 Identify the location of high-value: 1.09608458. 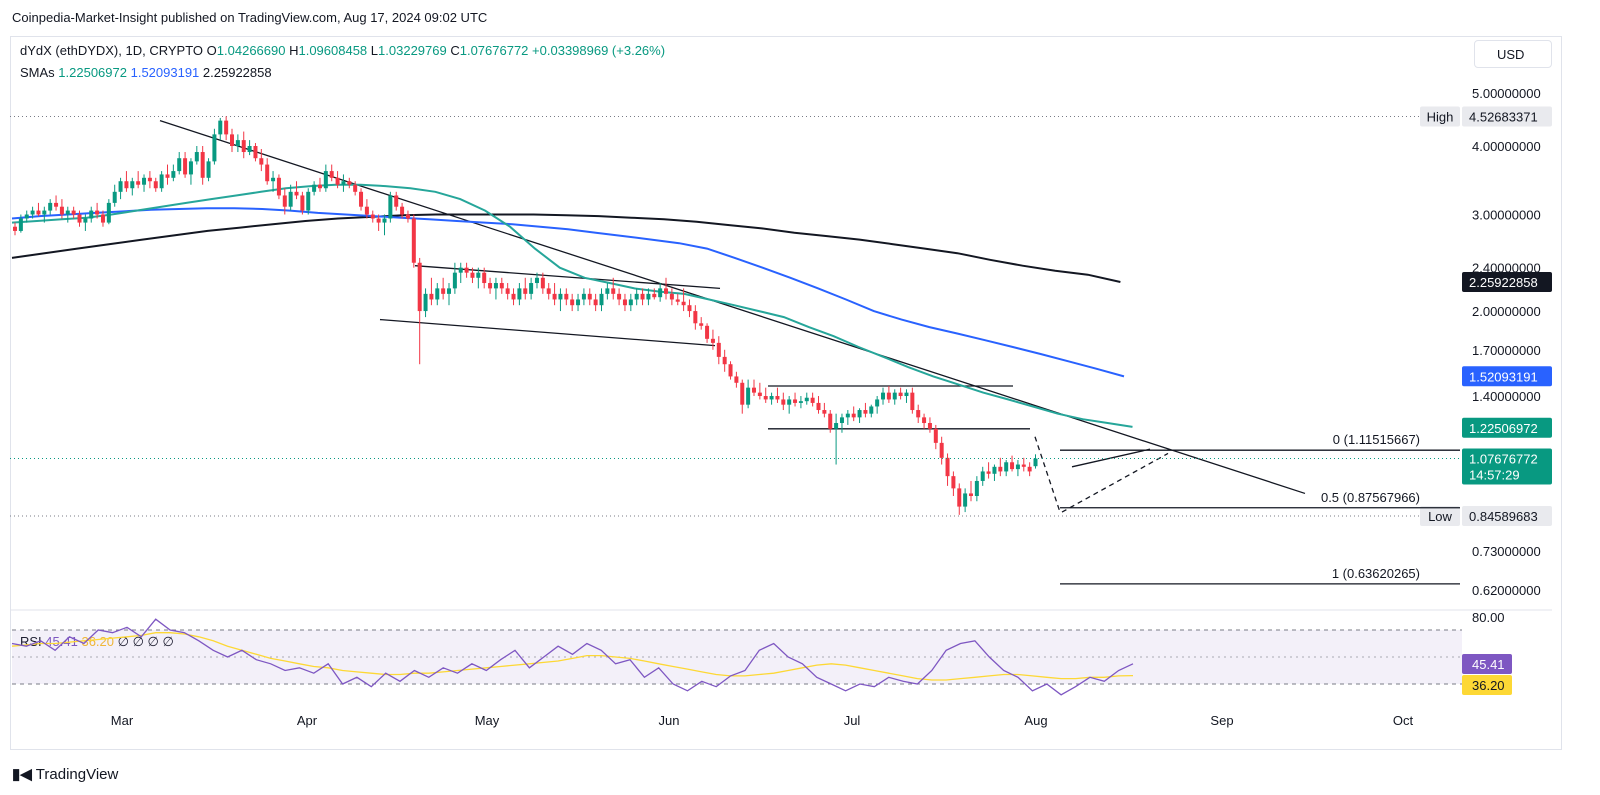
(333, 50).